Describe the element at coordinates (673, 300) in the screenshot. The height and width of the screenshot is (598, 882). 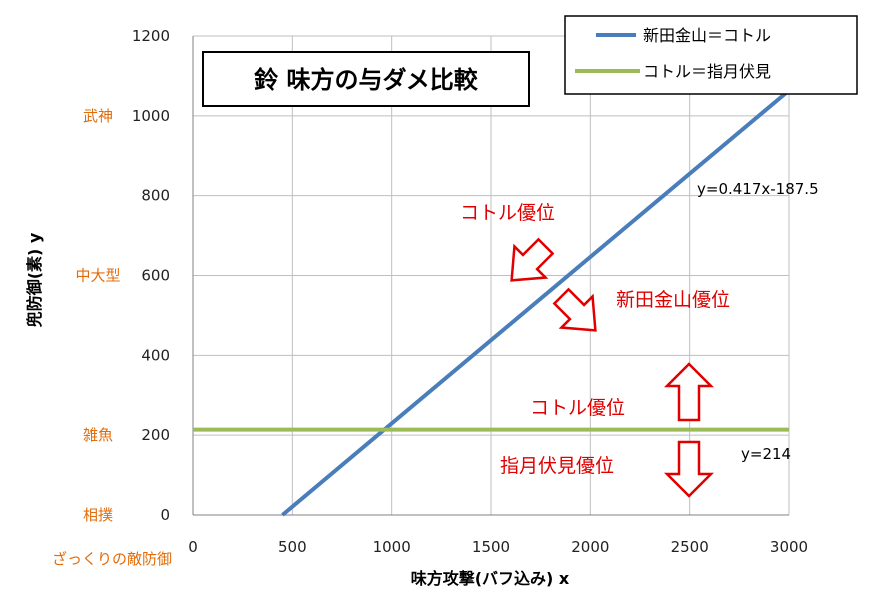
I see `region-note-upper-right: 新田金山優位` at that location.